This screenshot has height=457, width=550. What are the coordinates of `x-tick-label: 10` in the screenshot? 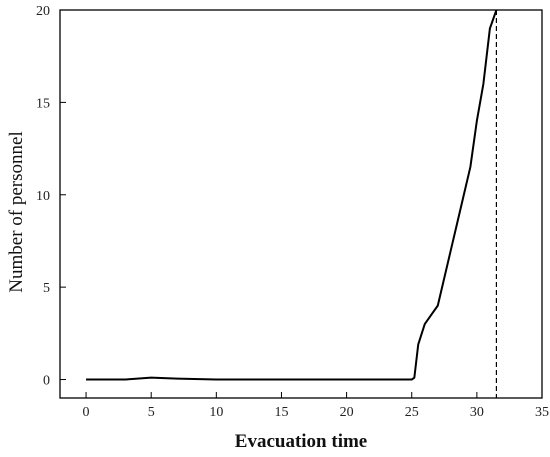 It's located at (216, 412).